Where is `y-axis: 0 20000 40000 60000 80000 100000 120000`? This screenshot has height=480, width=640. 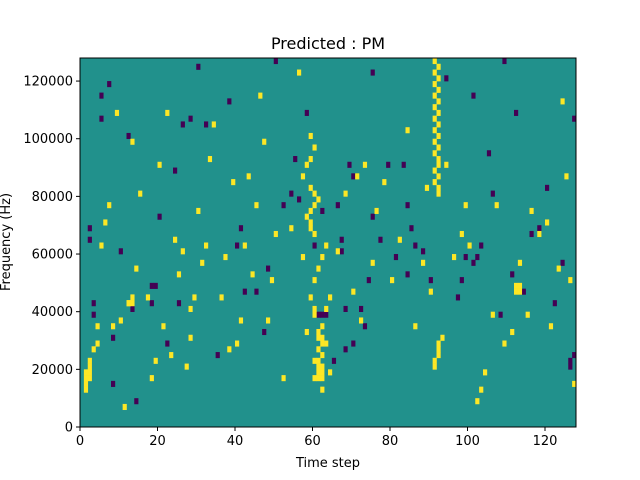
y-axis: 0 20000 40000 60000 80000 100000 120000 is located at coordinates (51, 255).